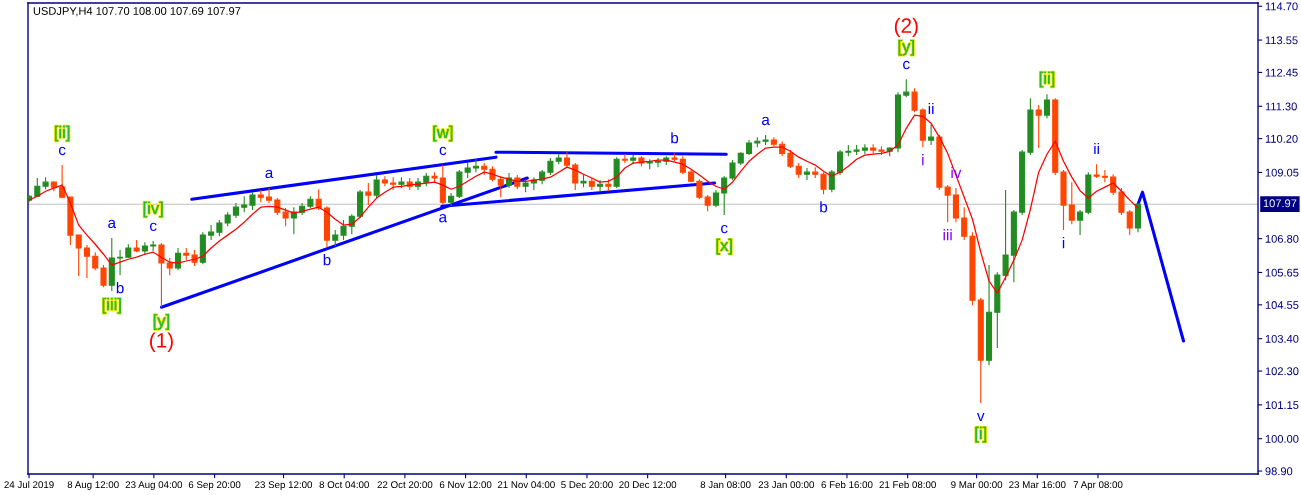  I want to click on ref-line-label: 107.97, so click(1280, 203).